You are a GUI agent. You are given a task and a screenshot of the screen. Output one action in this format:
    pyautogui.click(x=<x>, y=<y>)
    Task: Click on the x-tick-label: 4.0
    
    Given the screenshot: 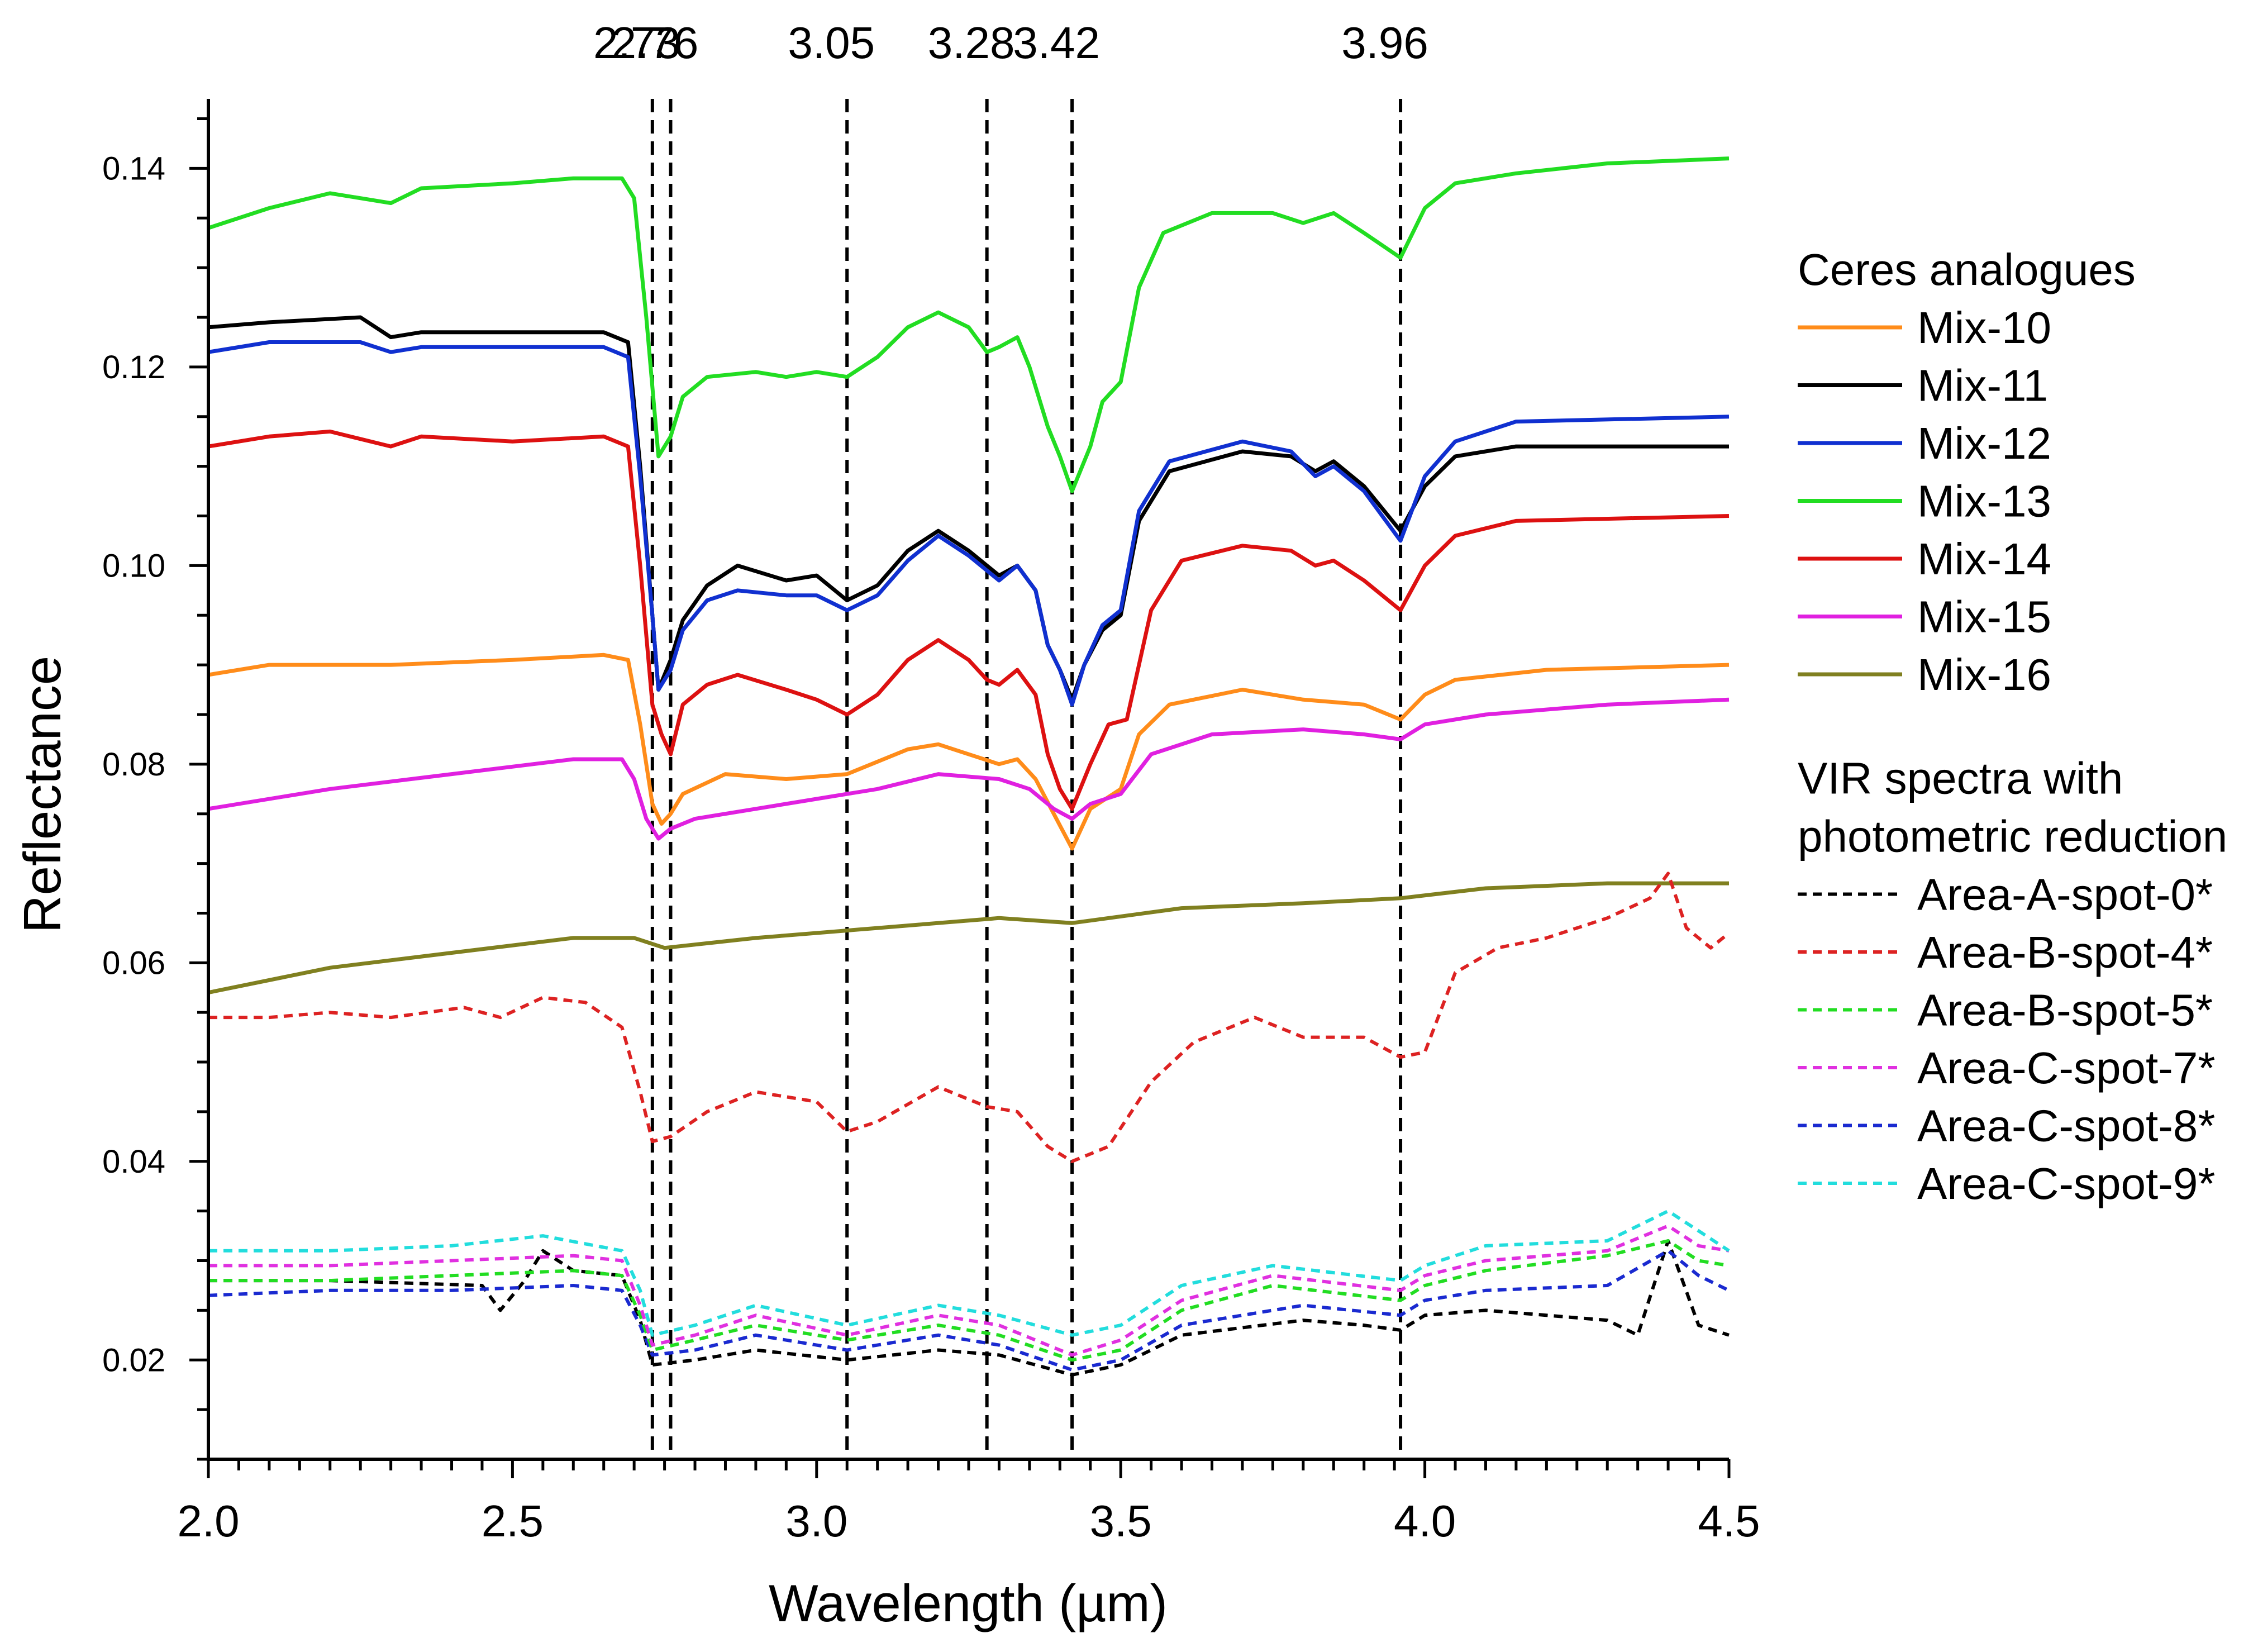 What is the action you would take?
    pyautogui.click(x=1425, y=1521)
    